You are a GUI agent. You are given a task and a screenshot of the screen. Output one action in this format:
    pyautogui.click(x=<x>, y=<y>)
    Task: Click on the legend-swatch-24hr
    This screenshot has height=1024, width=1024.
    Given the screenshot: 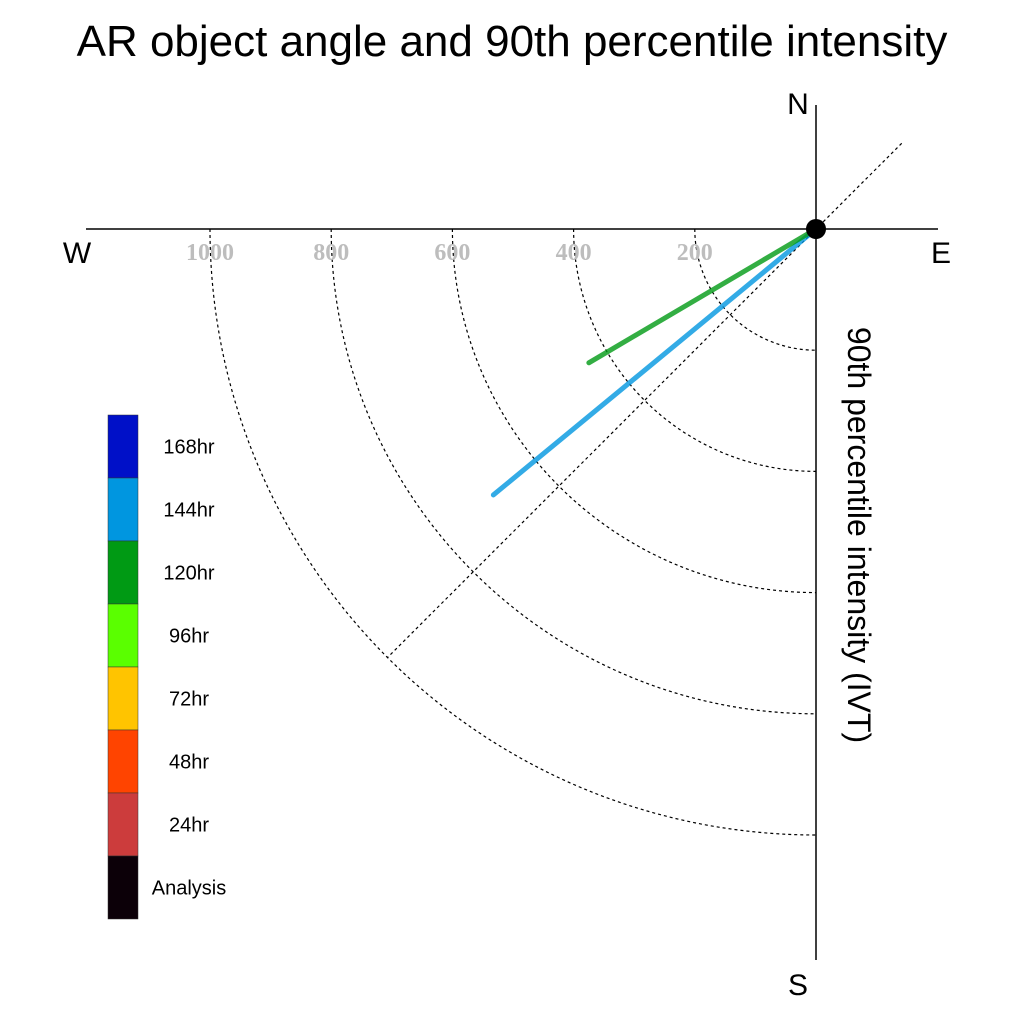 What is the action you would take?
    pyautogui.click(x=123, y=824)
    